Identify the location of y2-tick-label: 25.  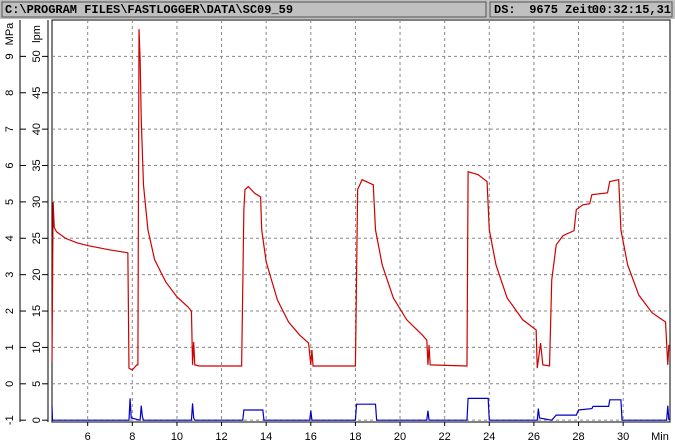
(37, 238).